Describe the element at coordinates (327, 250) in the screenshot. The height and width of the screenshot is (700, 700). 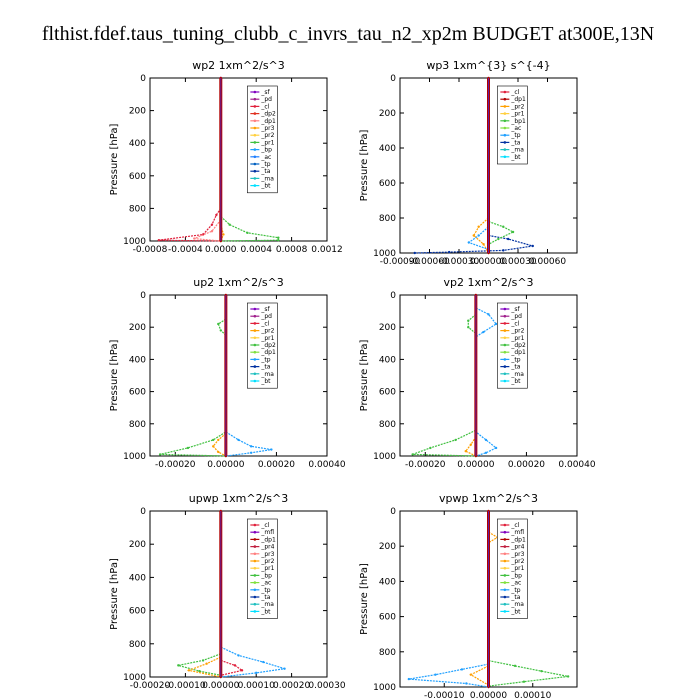
I see `x-tick-label: 0.0012` at that location.